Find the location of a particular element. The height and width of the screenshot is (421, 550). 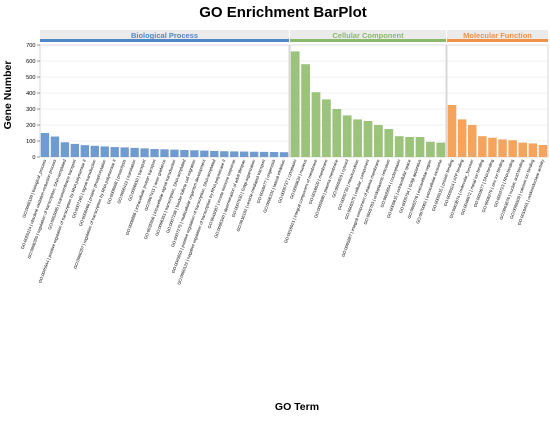

x-axis-title: GO Term is located at coordinates (297, 407).